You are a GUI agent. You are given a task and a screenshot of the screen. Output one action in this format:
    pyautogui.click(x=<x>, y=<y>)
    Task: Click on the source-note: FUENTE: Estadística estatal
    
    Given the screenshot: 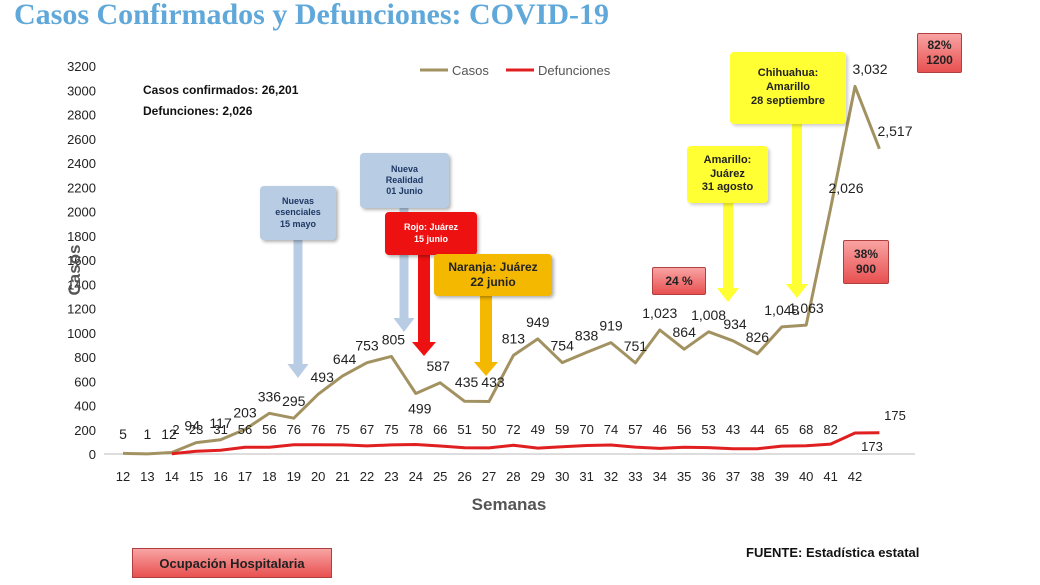 What is the action you would take?
    pyautogui.click(x=833, y=552)
    